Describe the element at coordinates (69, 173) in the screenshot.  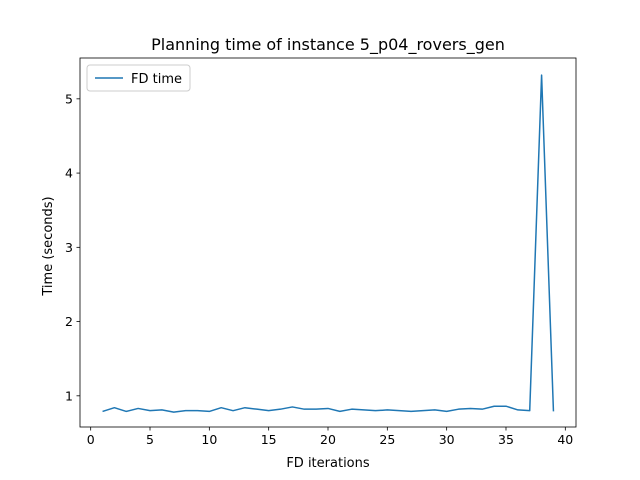
I see `y-tick-label: 4` at that location.